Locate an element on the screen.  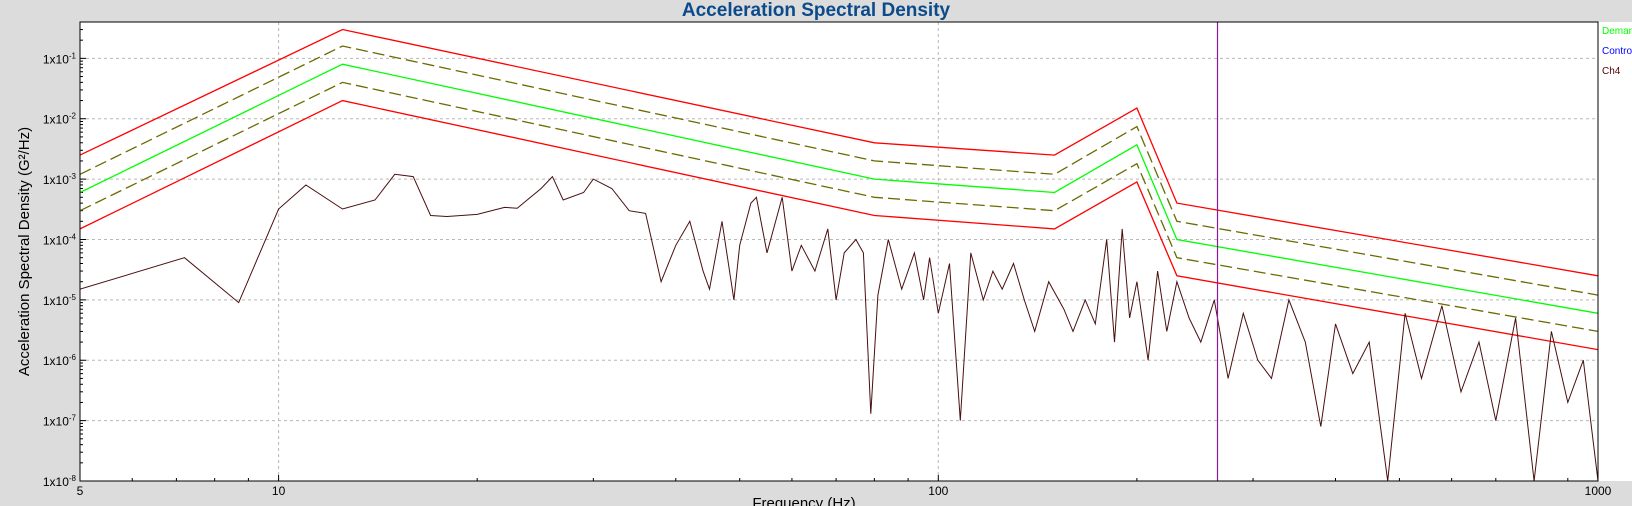
y-tick-label: 1x10⁻³ is located at coordinates (60, 179).